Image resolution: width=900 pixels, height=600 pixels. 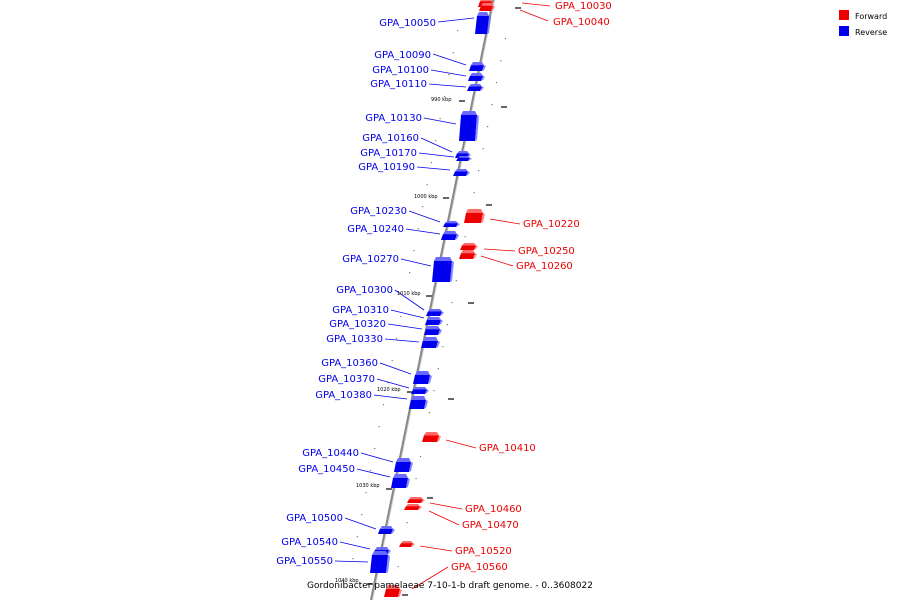 What do you see at coordinates (871, 32) in the screenshot?
I see `legend-label-reverse: Reverse` at bounding box center [871, 32].